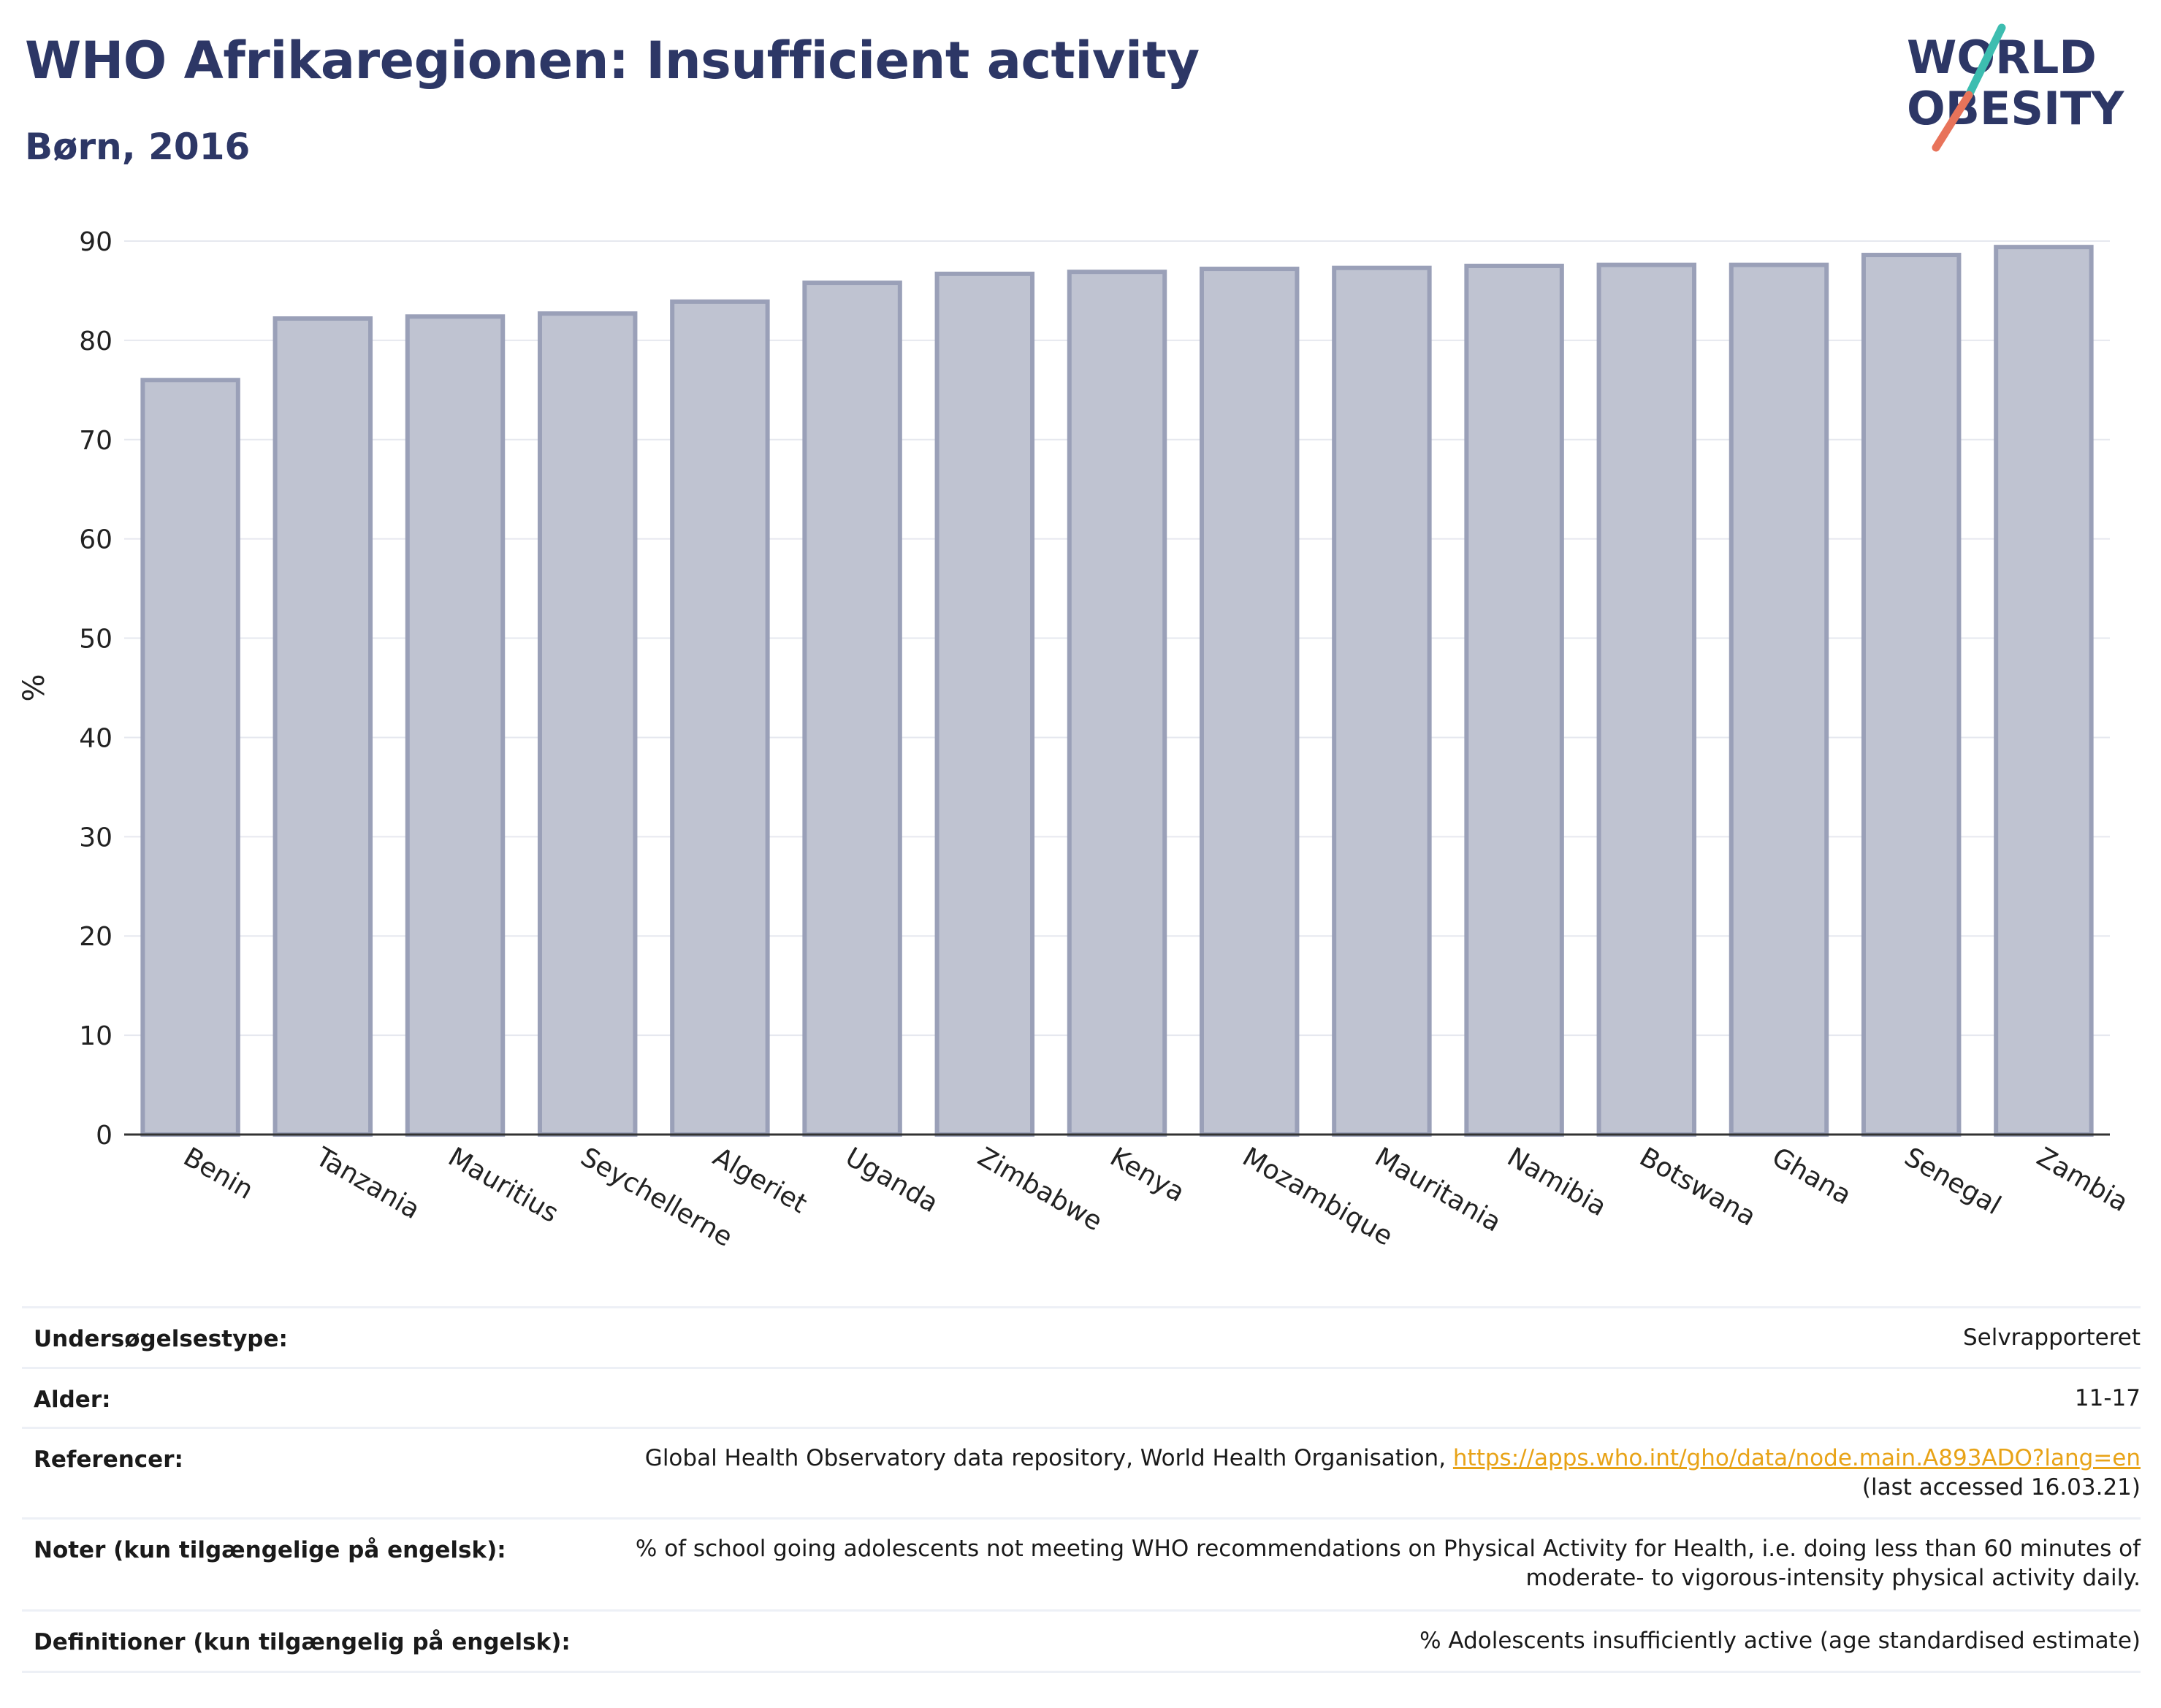 Image resolution: width=2161 pixels, height=1708 pixels. Describe the element at coordinates (72, 1400) in the screenshot. I see `info-label: Alder:` at that location.